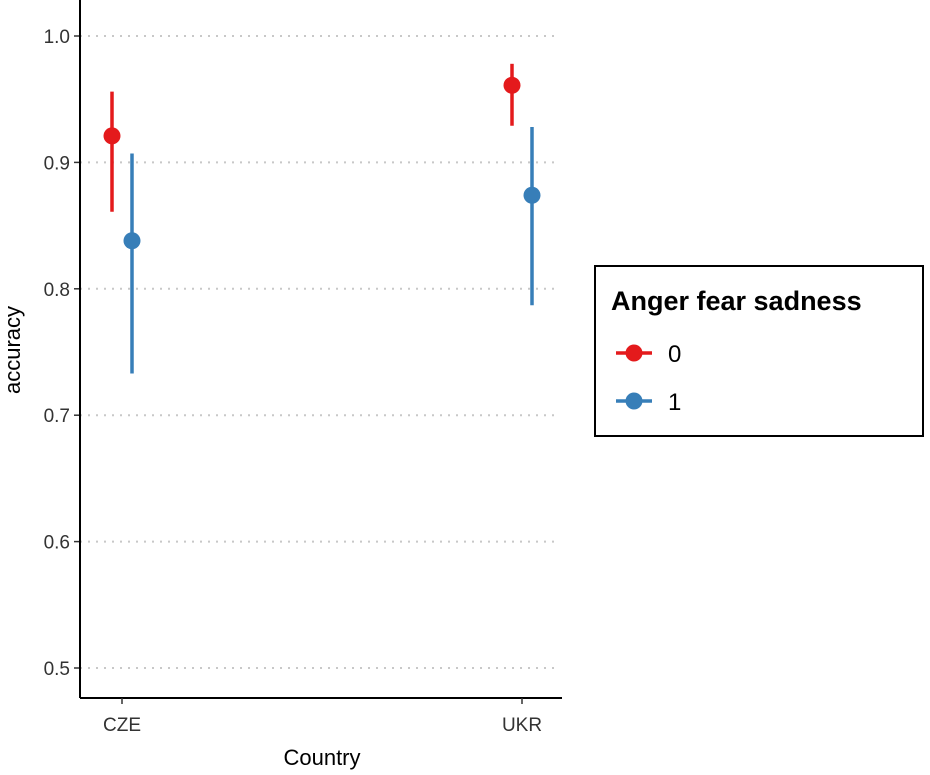  I want to click on x-axis-title: Country, so click(321, 757).